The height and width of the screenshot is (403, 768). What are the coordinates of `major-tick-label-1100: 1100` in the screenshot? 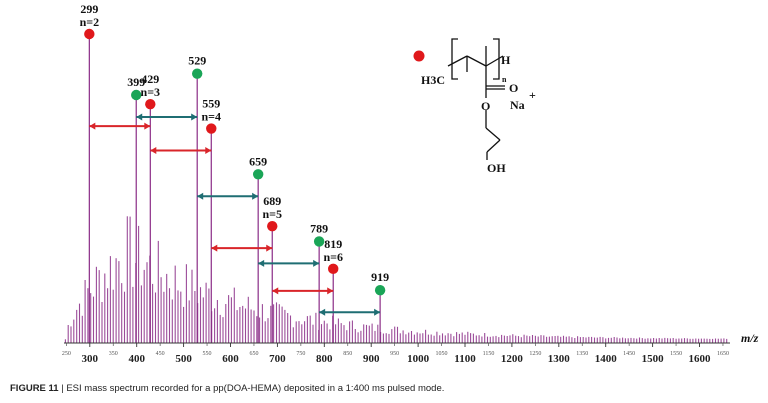 It's located at (465, 359).